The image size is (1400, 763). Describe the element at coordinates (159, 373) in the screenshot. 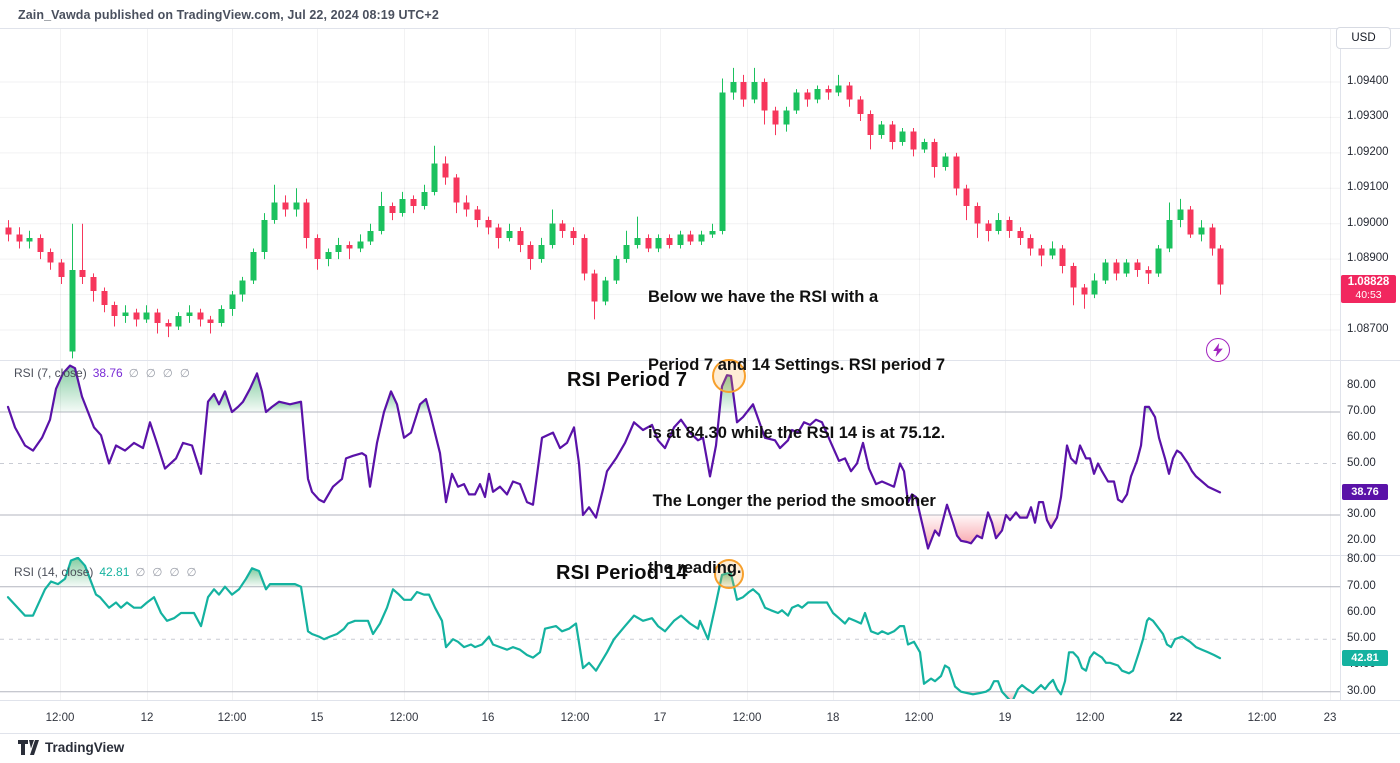

I see `rsi7-legend-icons: ∅ ∅ ∅ ∅` at that location.